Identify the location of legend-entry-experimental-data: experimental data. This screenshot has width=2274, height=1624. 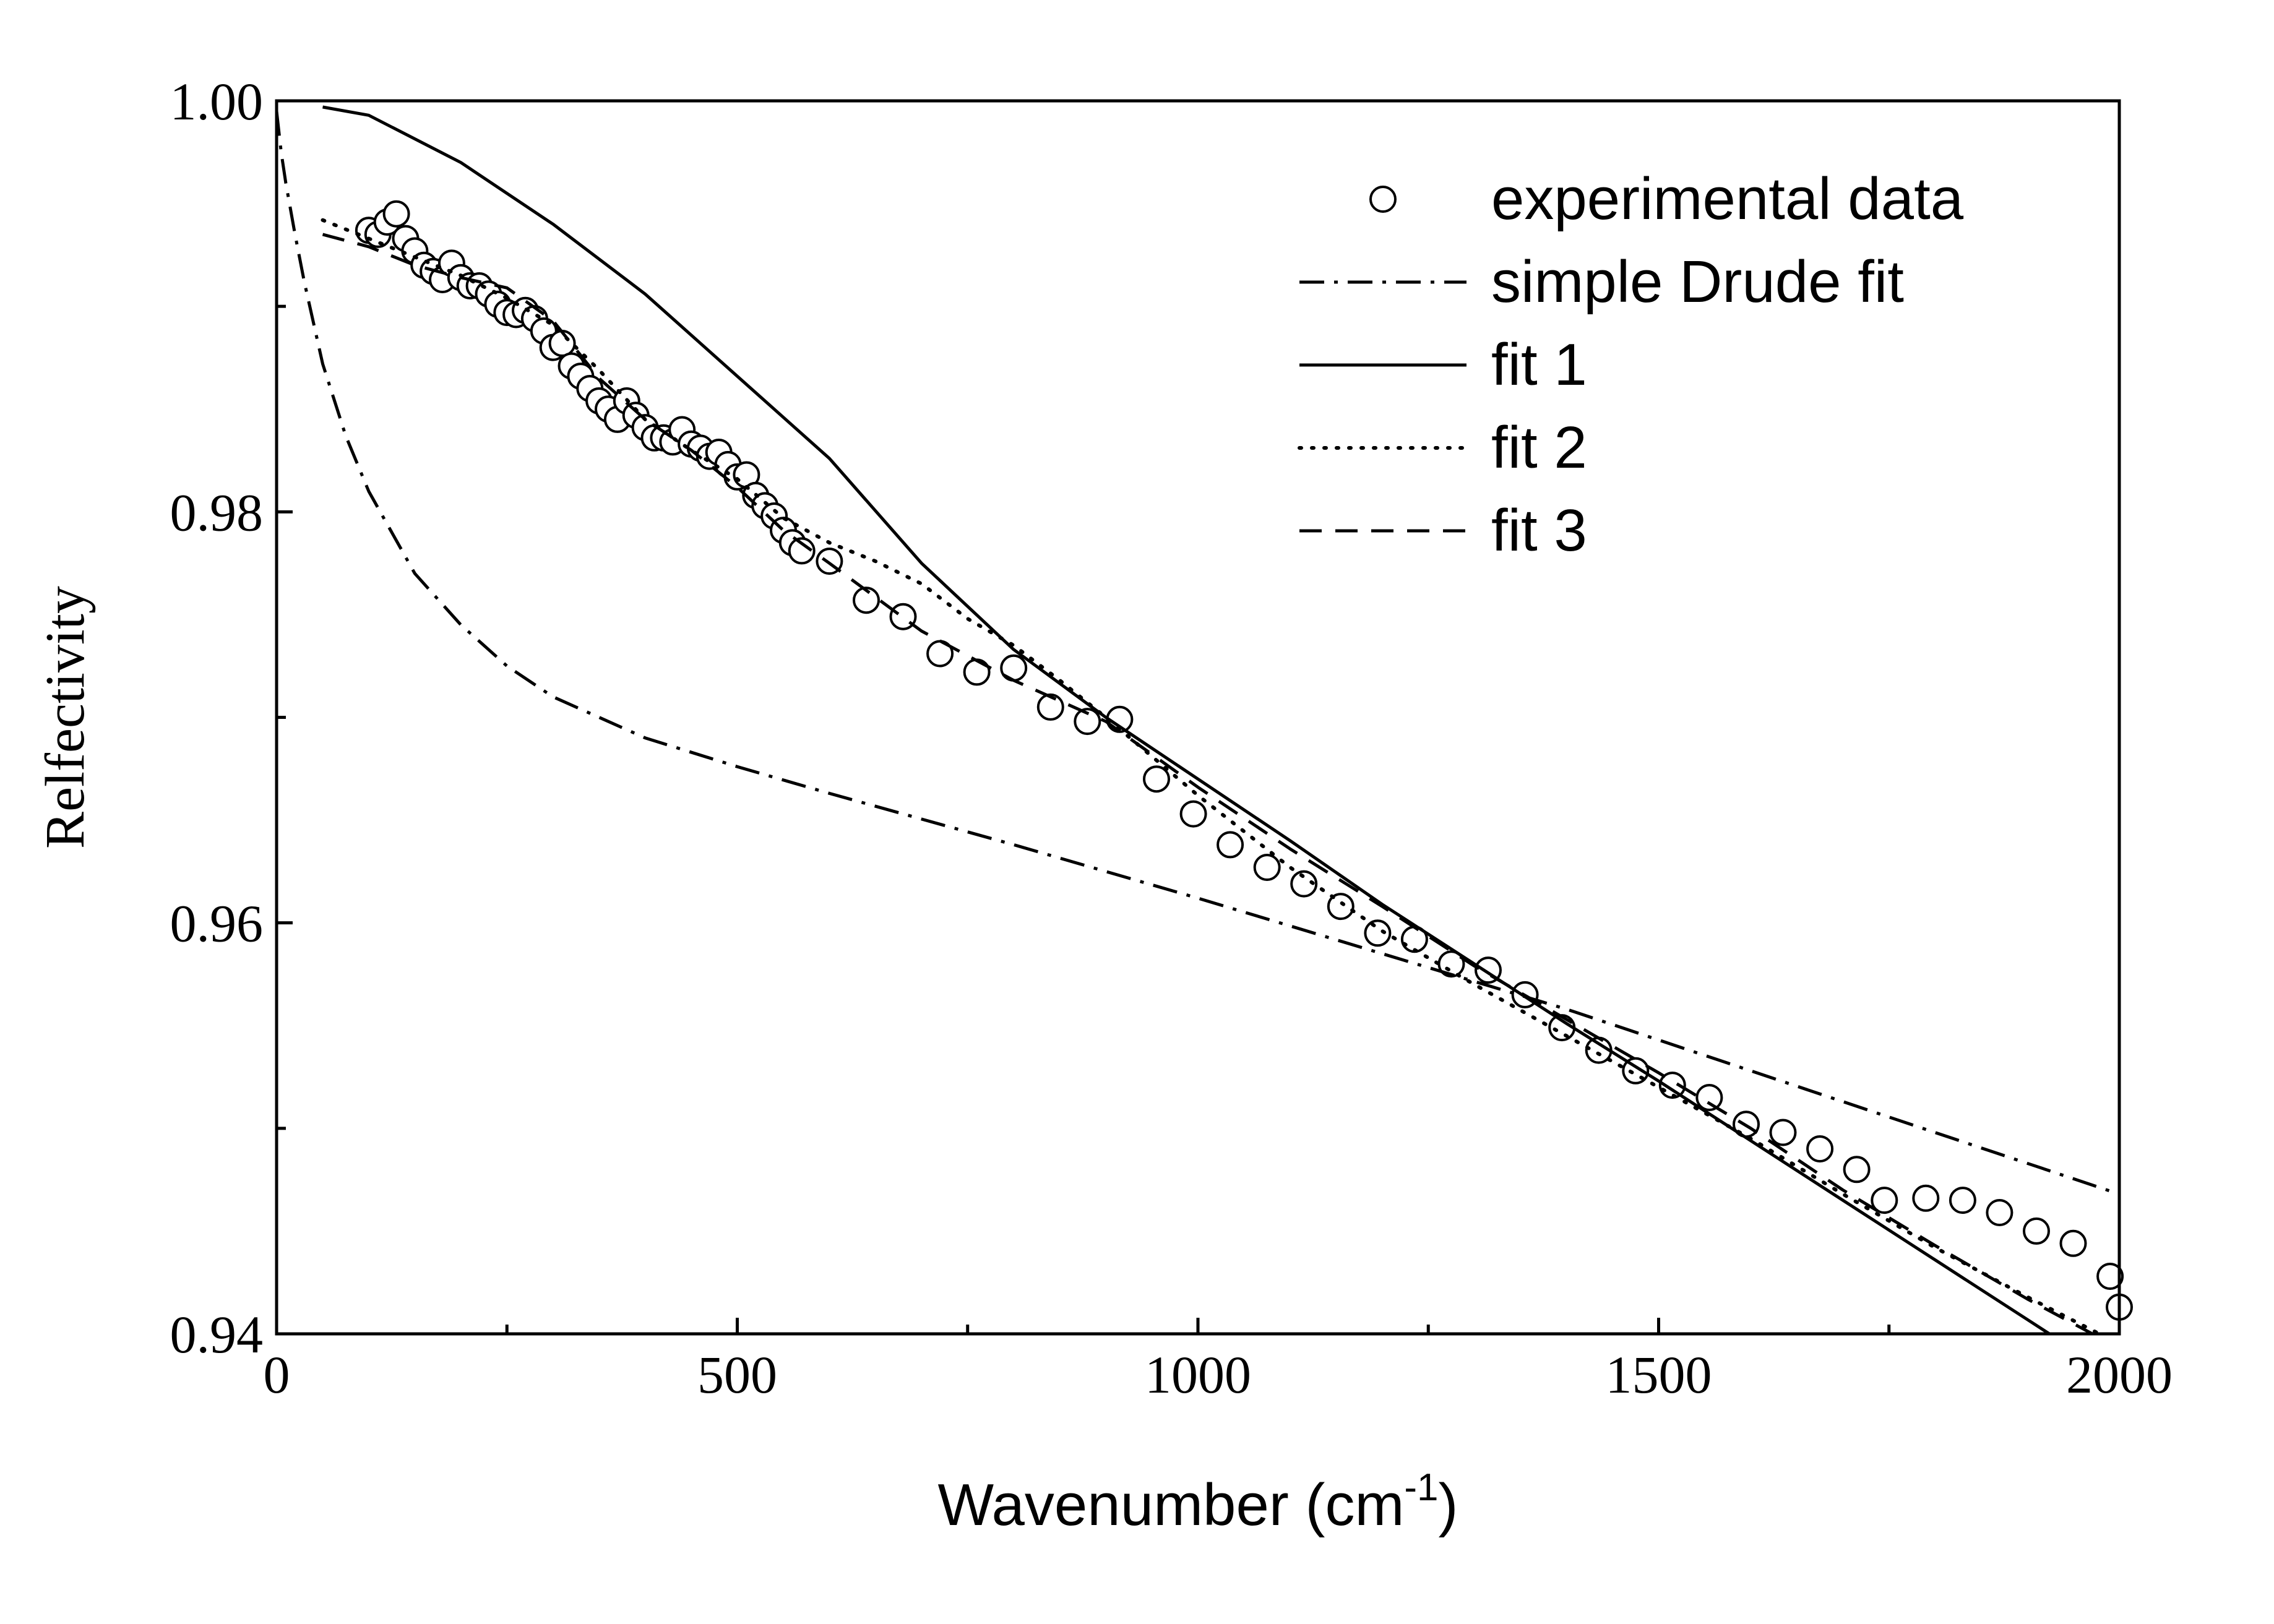
(1666, 199).